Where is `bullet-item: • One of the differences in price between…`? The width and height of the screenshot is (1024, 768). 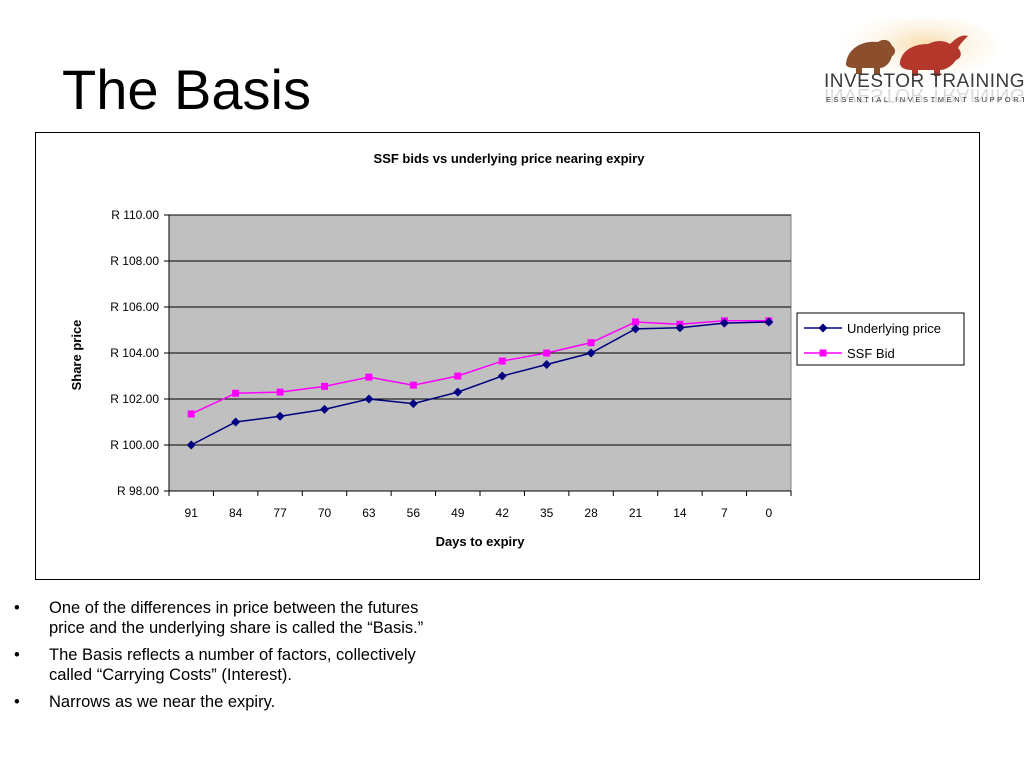 bullet-item: • One of the differences in price between… is located at coordinates (220, 618).